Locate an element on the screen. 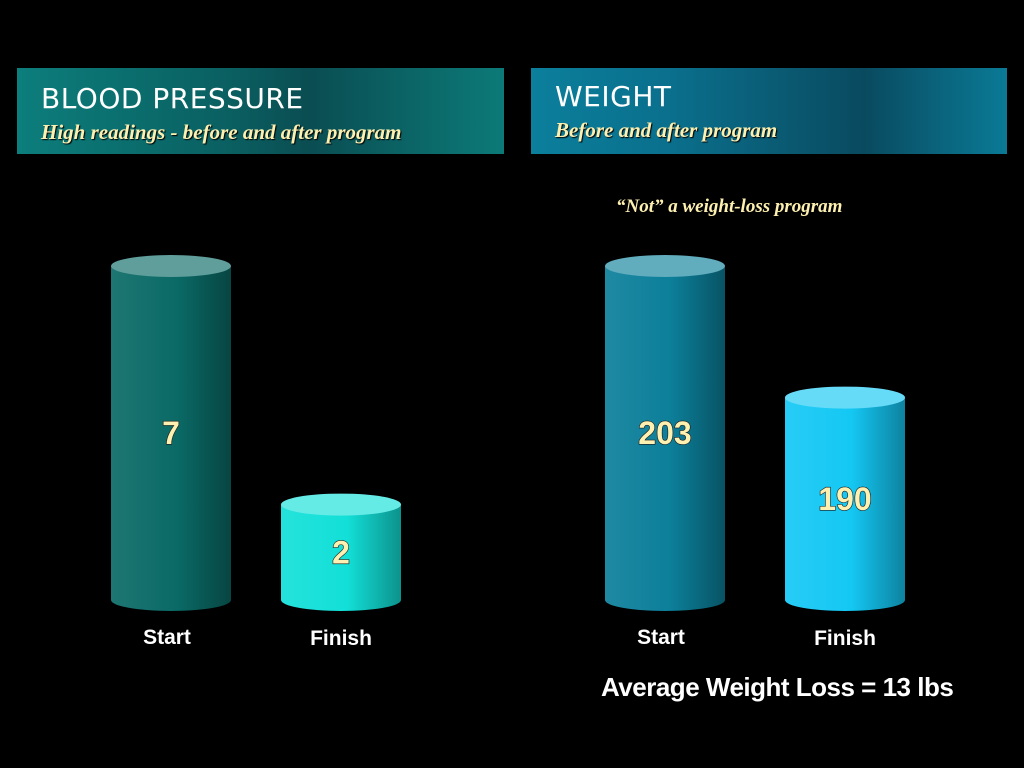 The height and width of the screenshot is (768, 1024). bar-bp-start is located at coordinates (171, 433).